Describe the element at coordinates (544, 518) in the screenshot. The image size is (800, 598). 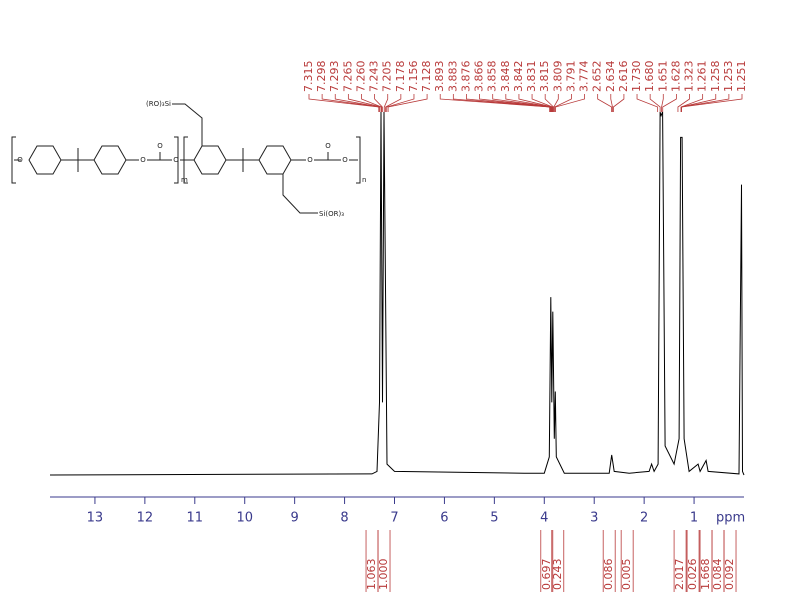
I see `x-tick-label: 4` at that location.